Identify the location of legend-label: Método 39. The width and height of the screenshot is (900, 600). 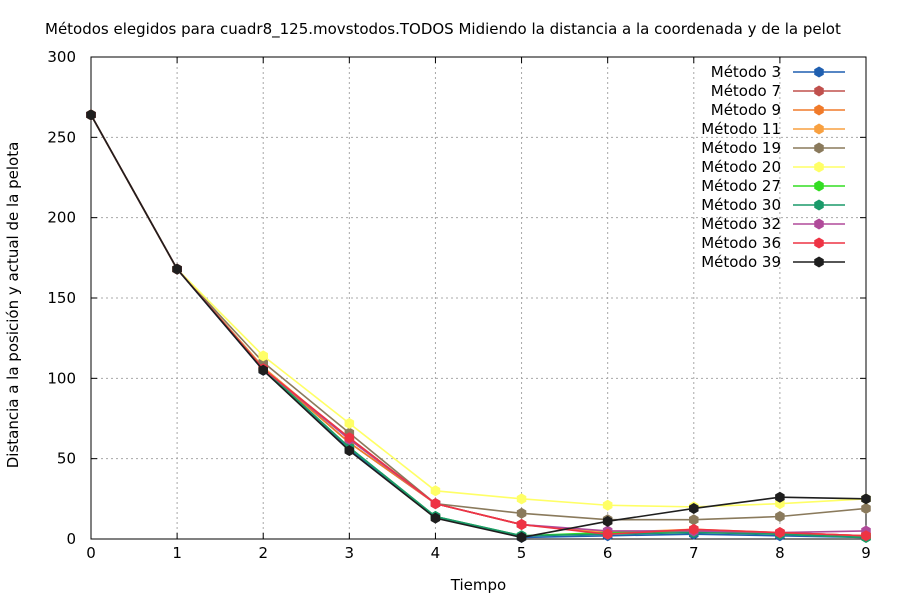
(741, 262).